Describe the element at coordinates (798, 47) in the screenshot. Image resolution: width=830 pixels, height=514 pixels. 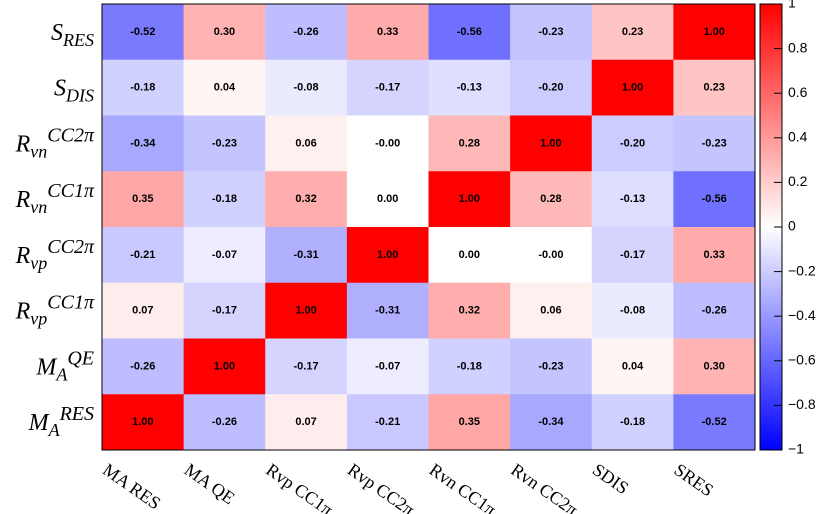
I see `colorbar-tick-label: 0.8` at that location.